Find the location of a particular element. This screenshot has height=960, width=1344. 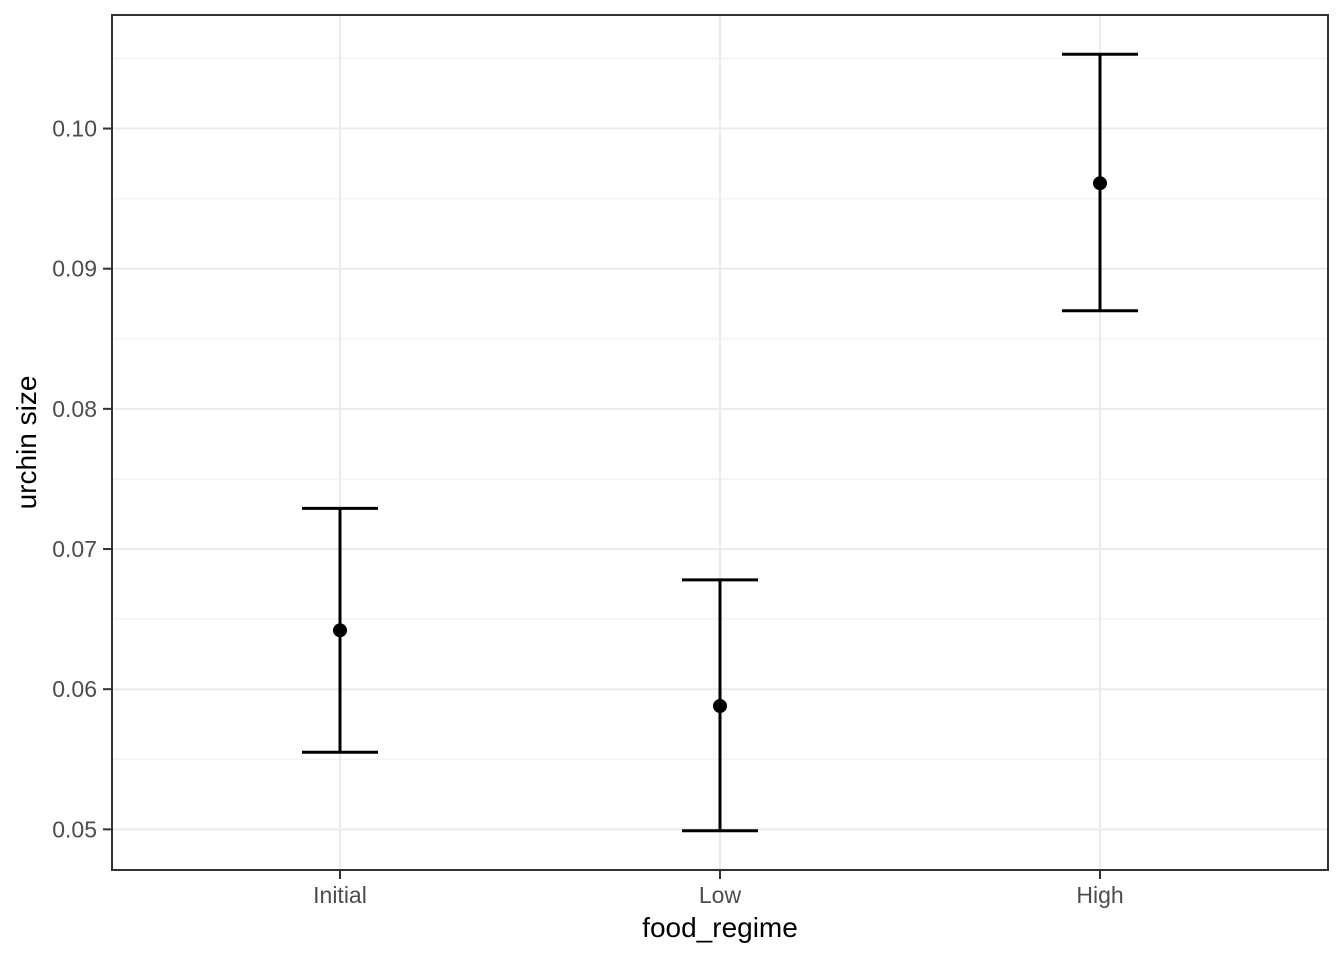

x-tick-label: Low is located at coordinates (720, 895).